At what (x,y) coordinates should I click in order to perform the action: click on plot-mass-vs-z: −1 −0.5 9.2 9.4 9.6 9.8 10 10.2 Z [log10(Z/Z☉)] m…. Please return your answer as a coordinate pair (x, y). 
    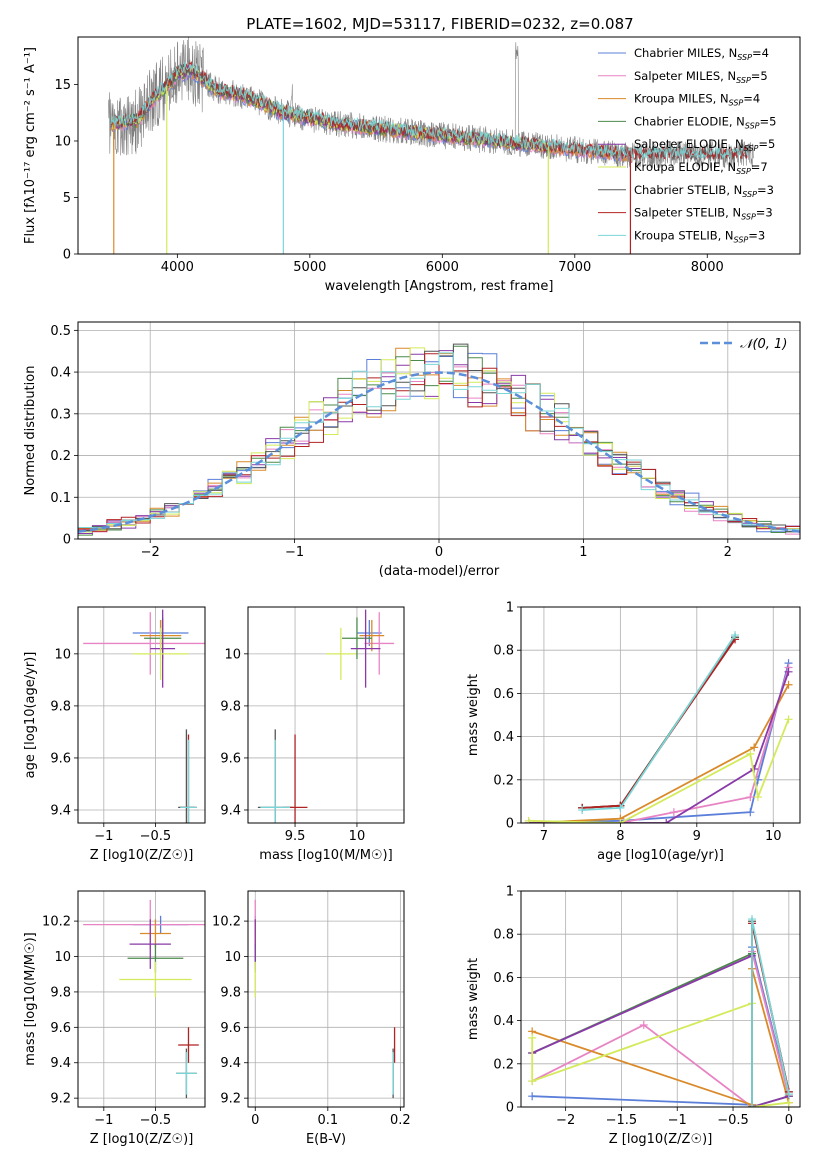
    Looking at the image, I should click on (114, 1018).